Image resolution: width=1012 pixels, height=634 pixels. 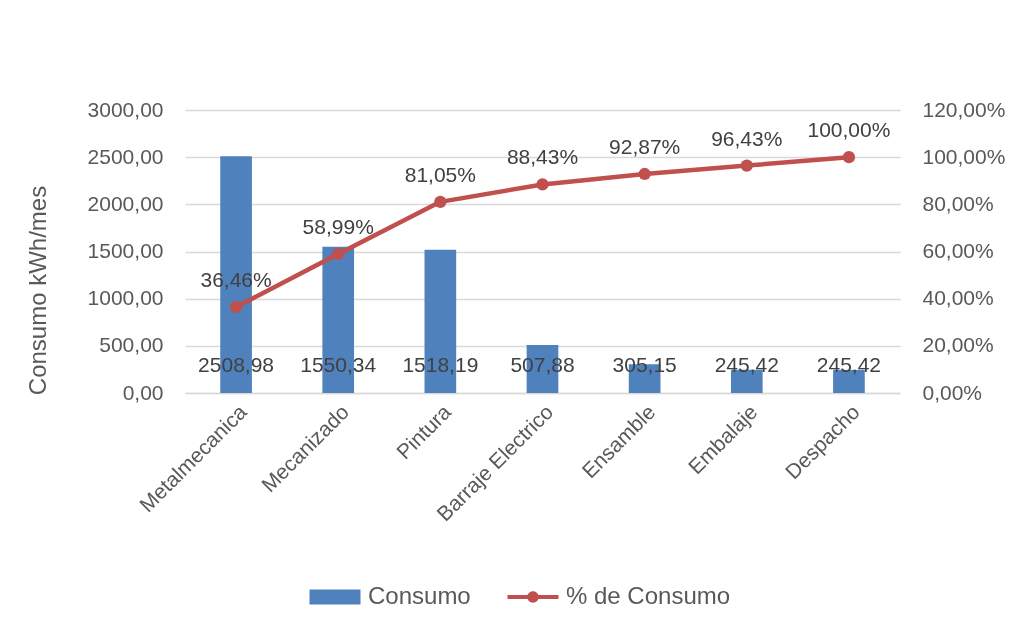 I want to click on data-label: 100,00%, so click(x=849, y=130).